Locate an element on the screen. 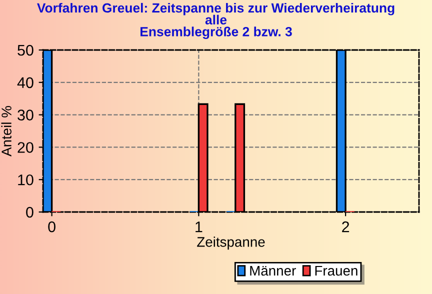 Image resolution: width=432 pixels, height=294 pixels. x-axis-title: Zeitspanne is located at coordinates (231, 243).